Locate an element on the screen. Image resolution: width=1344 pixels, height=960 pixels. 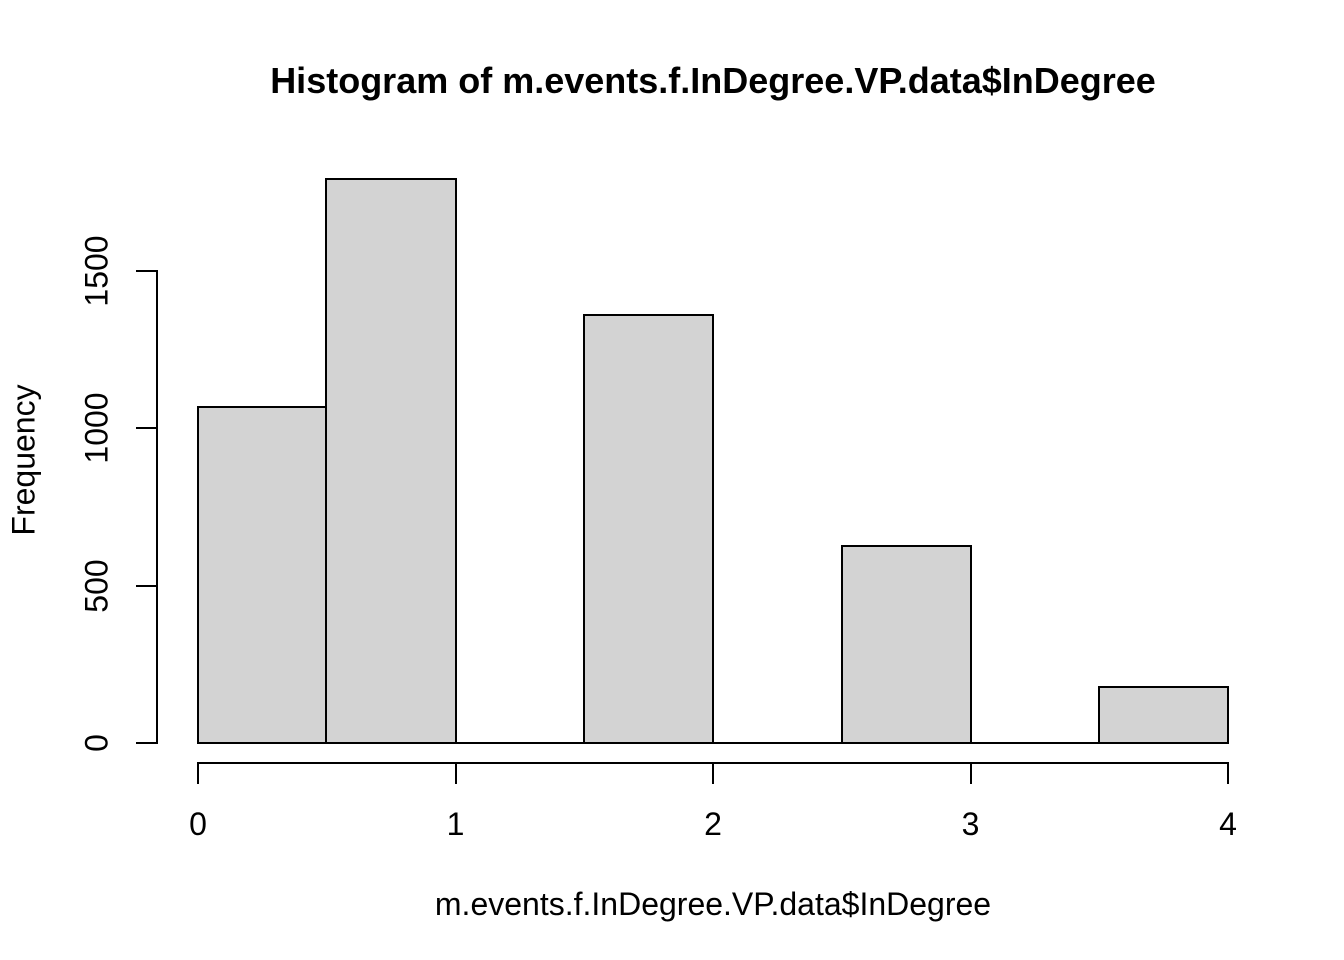
x-tick-label-2: 2 is located at coordinates (713, 824).